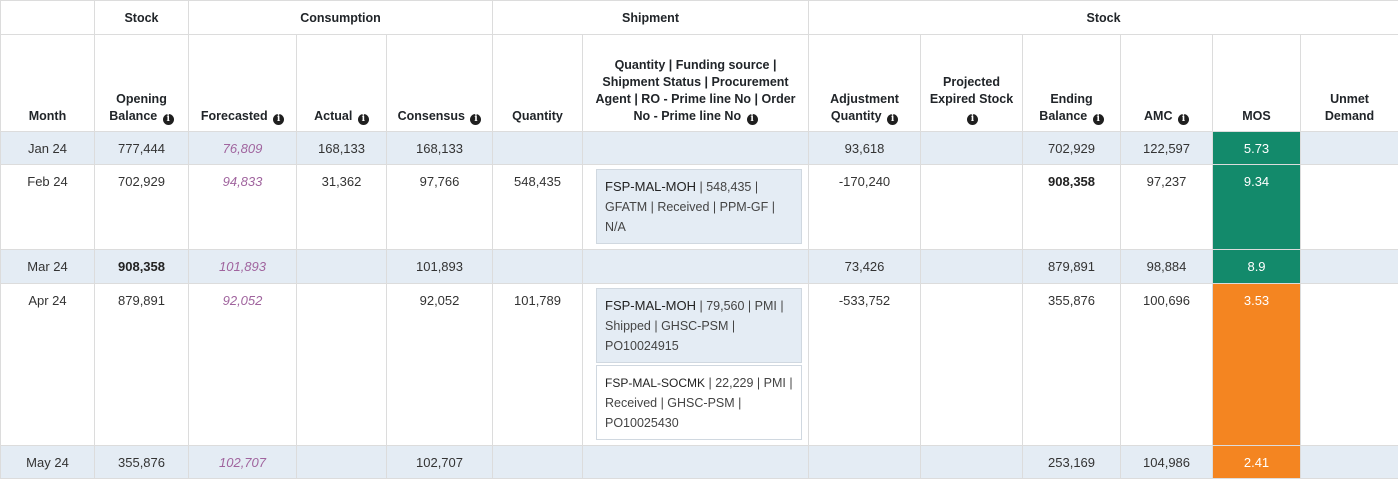 Image resolution: width=1398 pixels, height=479 pixels. What do you see at coordinates (865, 207) in the screenshot?
I see `adjustment-cell: -170,240` at bounding box center [865, 207].